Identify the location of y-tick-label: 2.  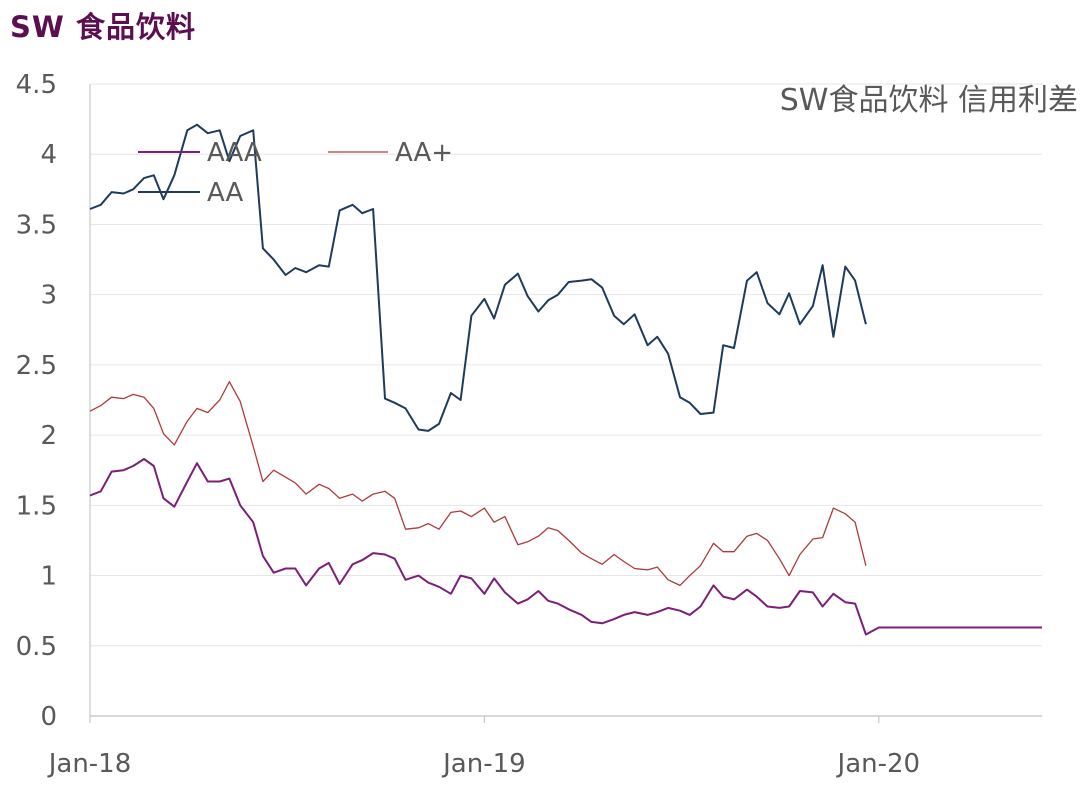
(48, 436).